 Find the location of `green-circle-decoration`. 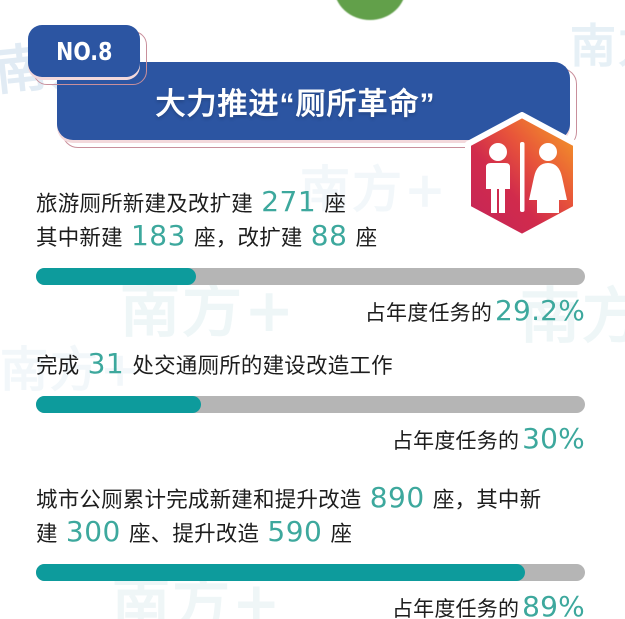

green-circle-decoration is located at coordinates (370, 10).